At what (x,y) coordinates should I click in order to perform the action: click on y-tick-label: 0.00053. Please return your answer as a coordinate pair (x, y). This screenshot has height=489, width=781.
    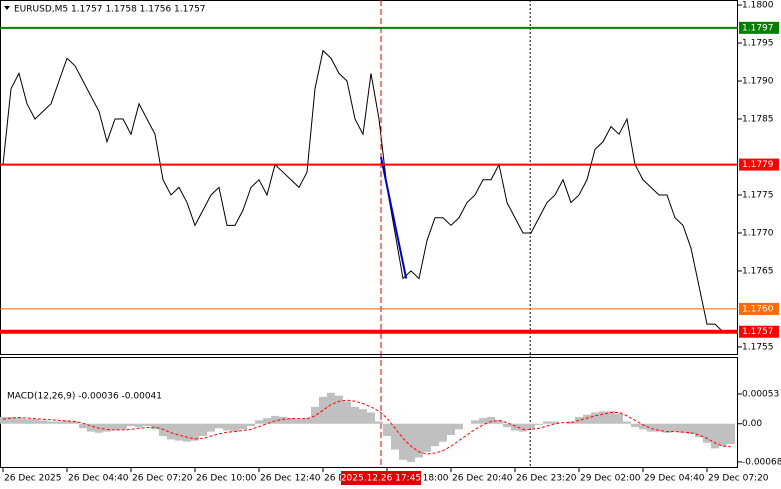
    Looking at the image, I should click on (760, 394).